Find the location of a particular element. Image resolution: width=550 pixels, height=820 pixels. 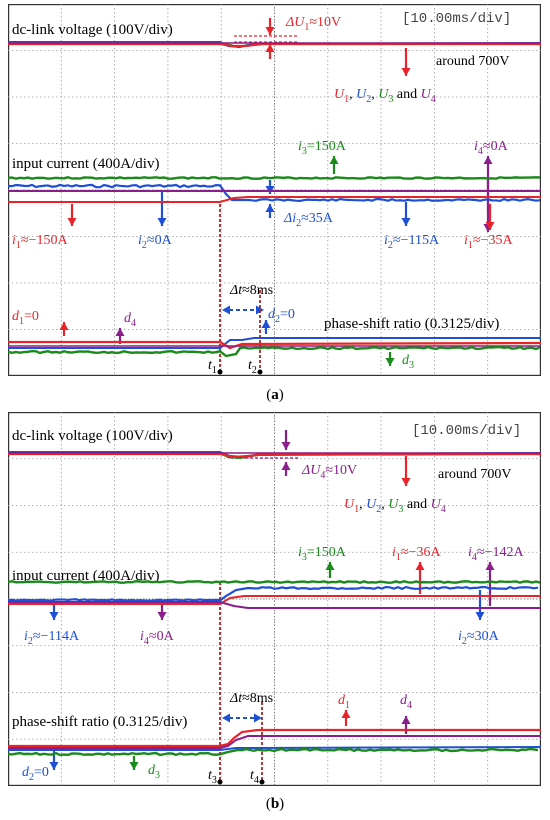

d2-label-b: d2=0 is located at coordinates (35, 774).